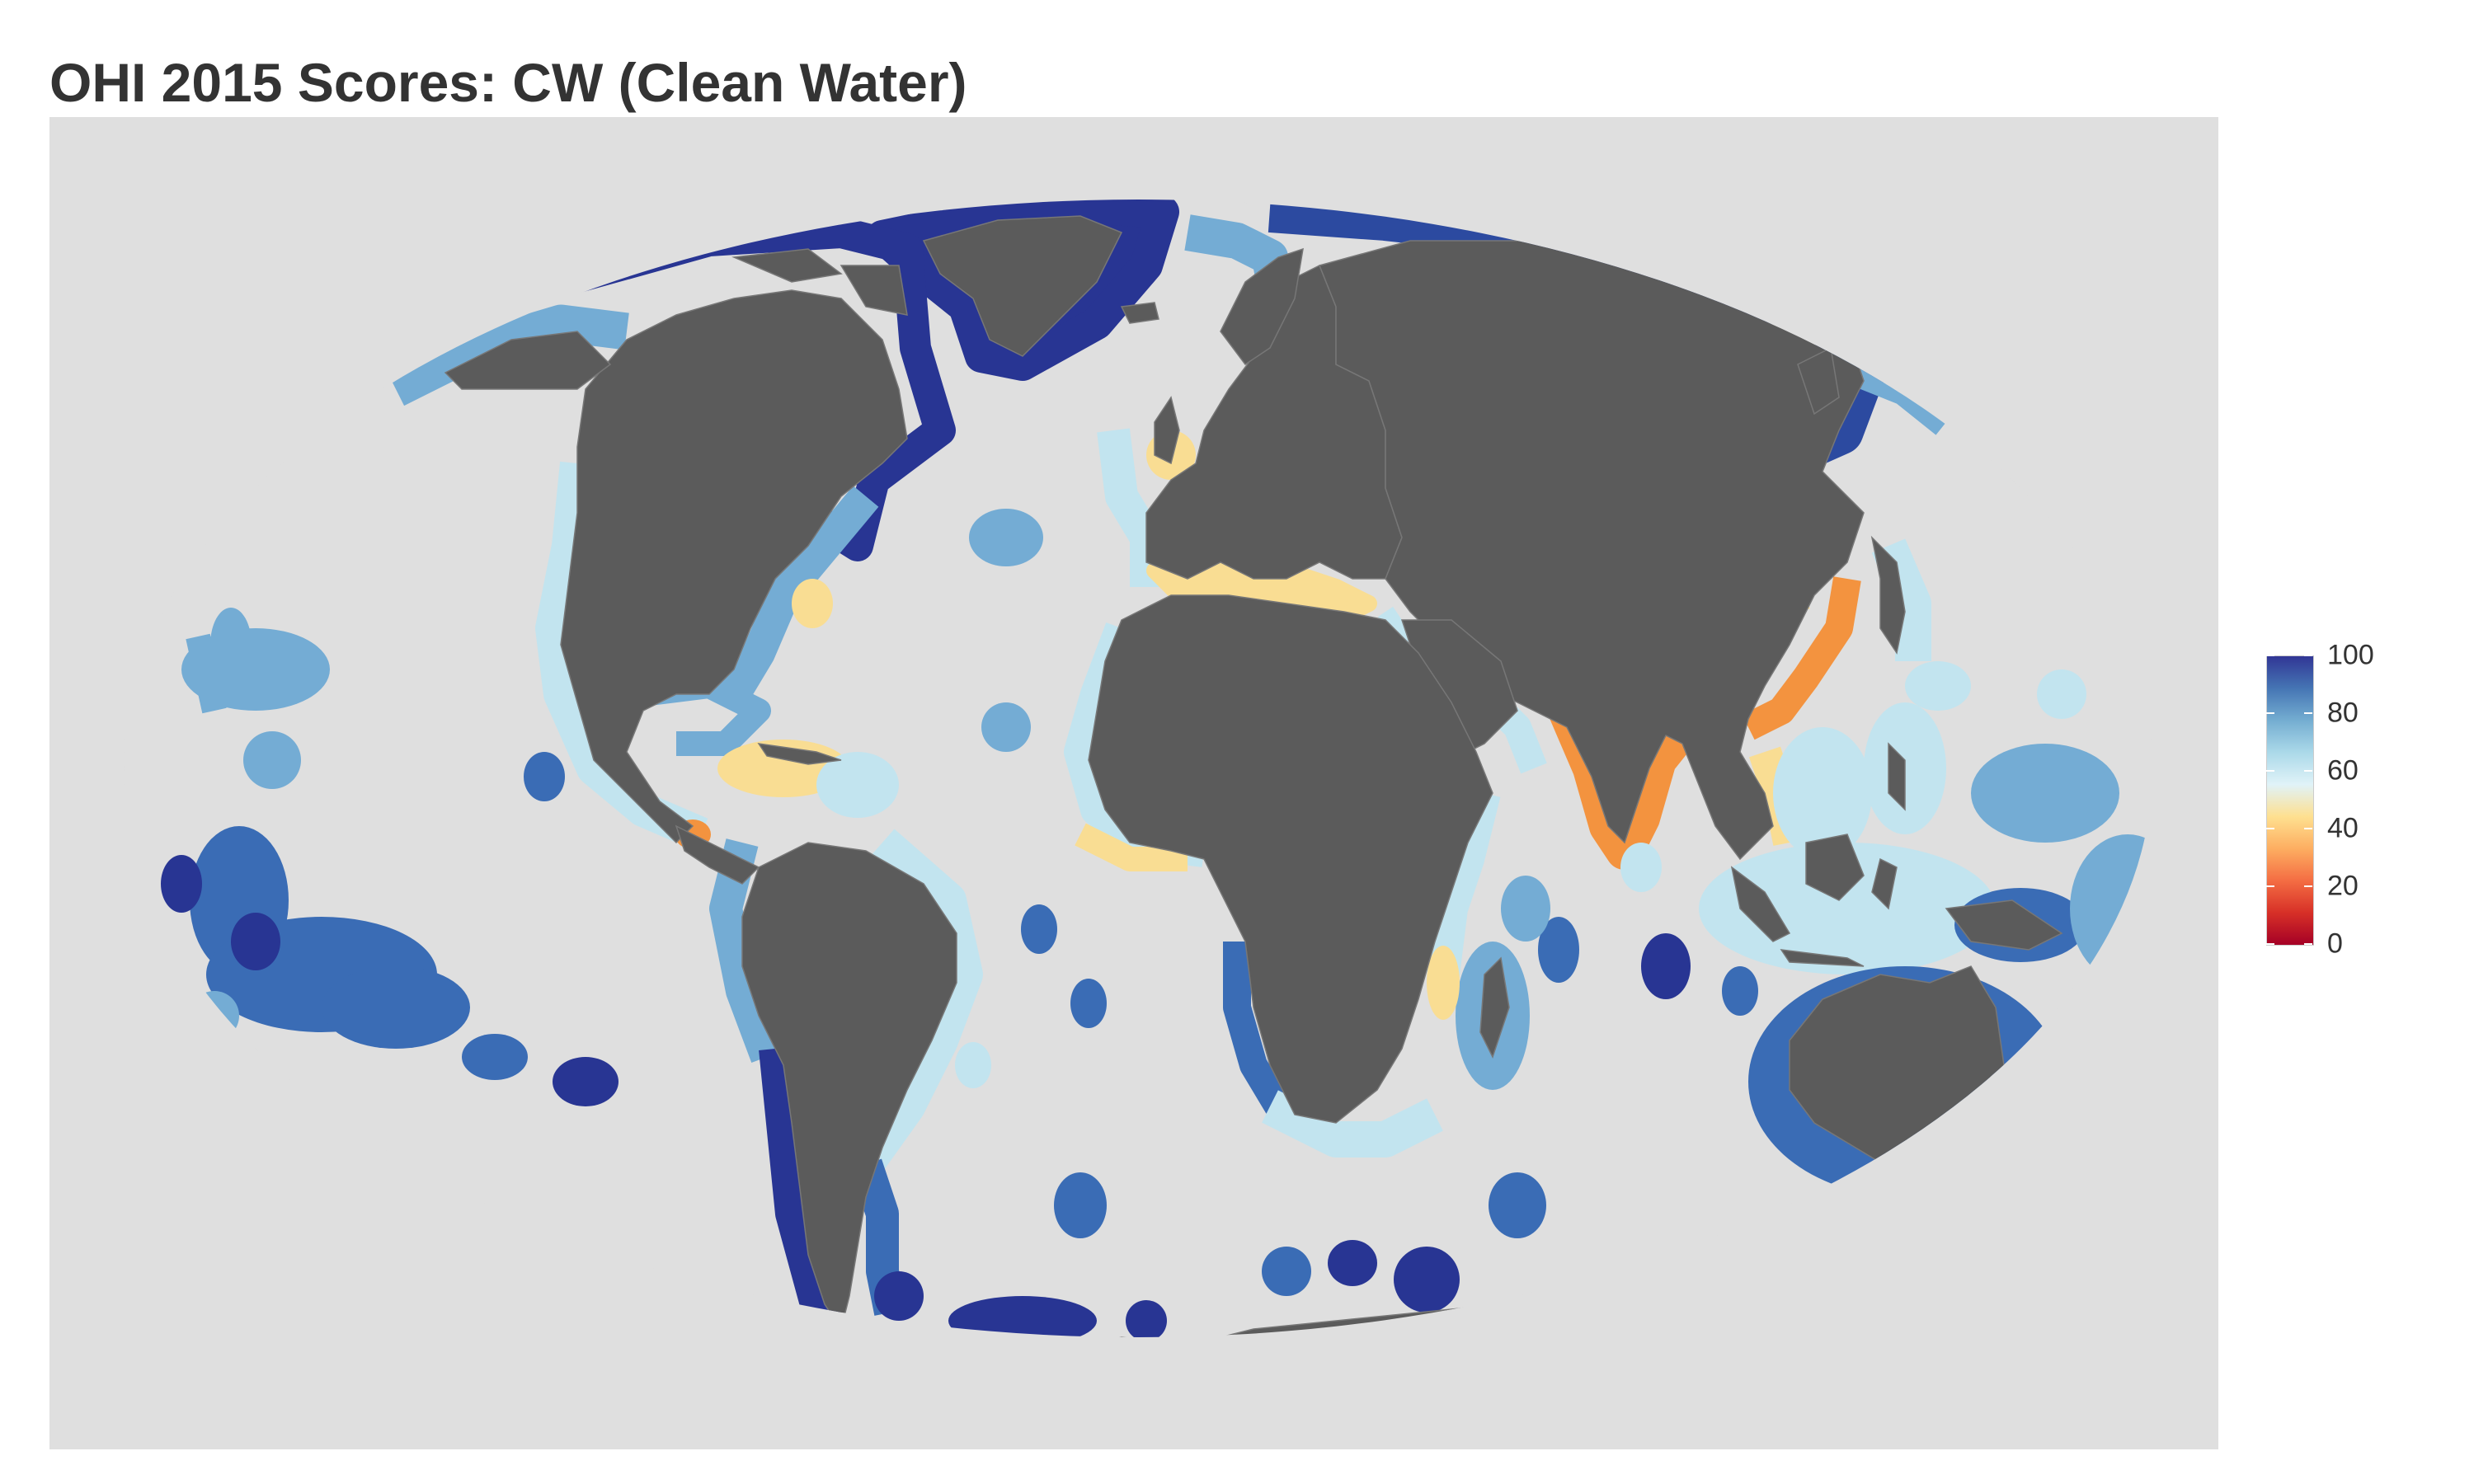  Describe the element at coordinates (1591, 550) in the screenshot. I see `land-asia` at that location.